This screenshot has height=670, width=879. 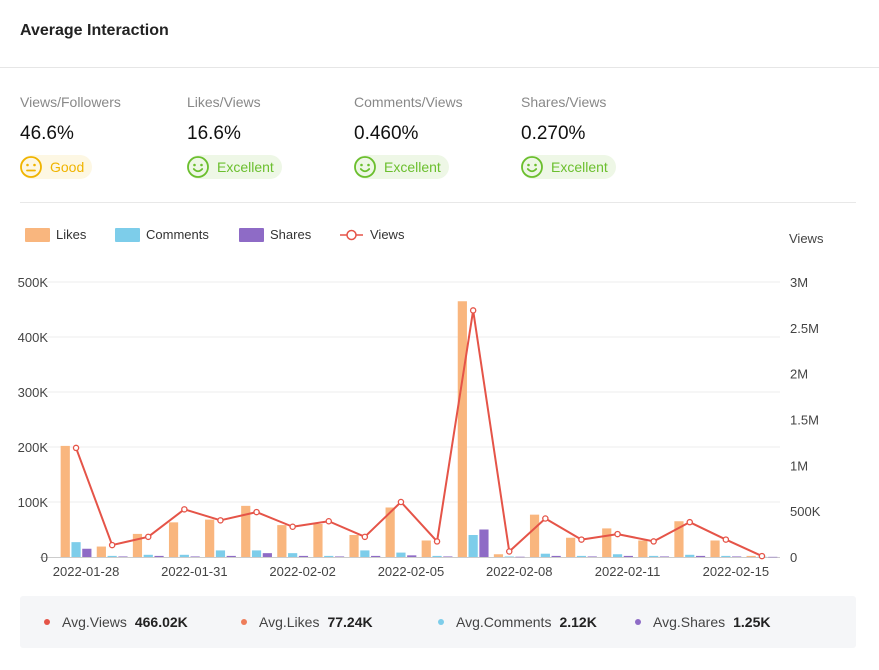 I want to click on left-tick-label: 0, so click(x=44, y=557).